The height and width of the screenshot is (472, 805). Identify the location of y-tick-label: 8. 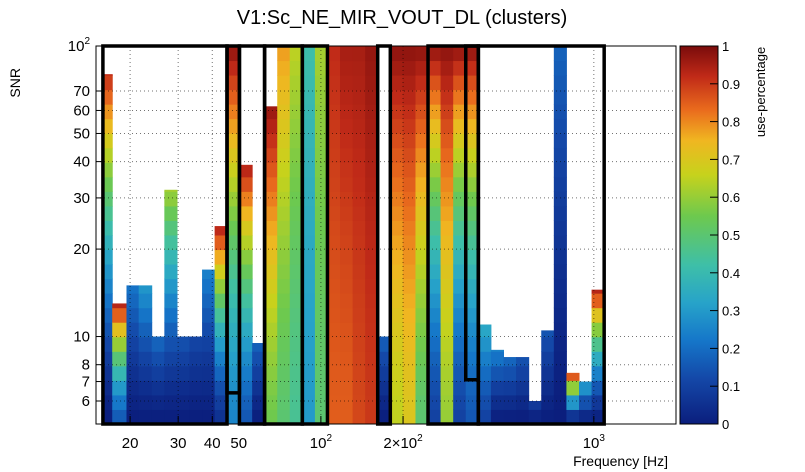
(86, 365).